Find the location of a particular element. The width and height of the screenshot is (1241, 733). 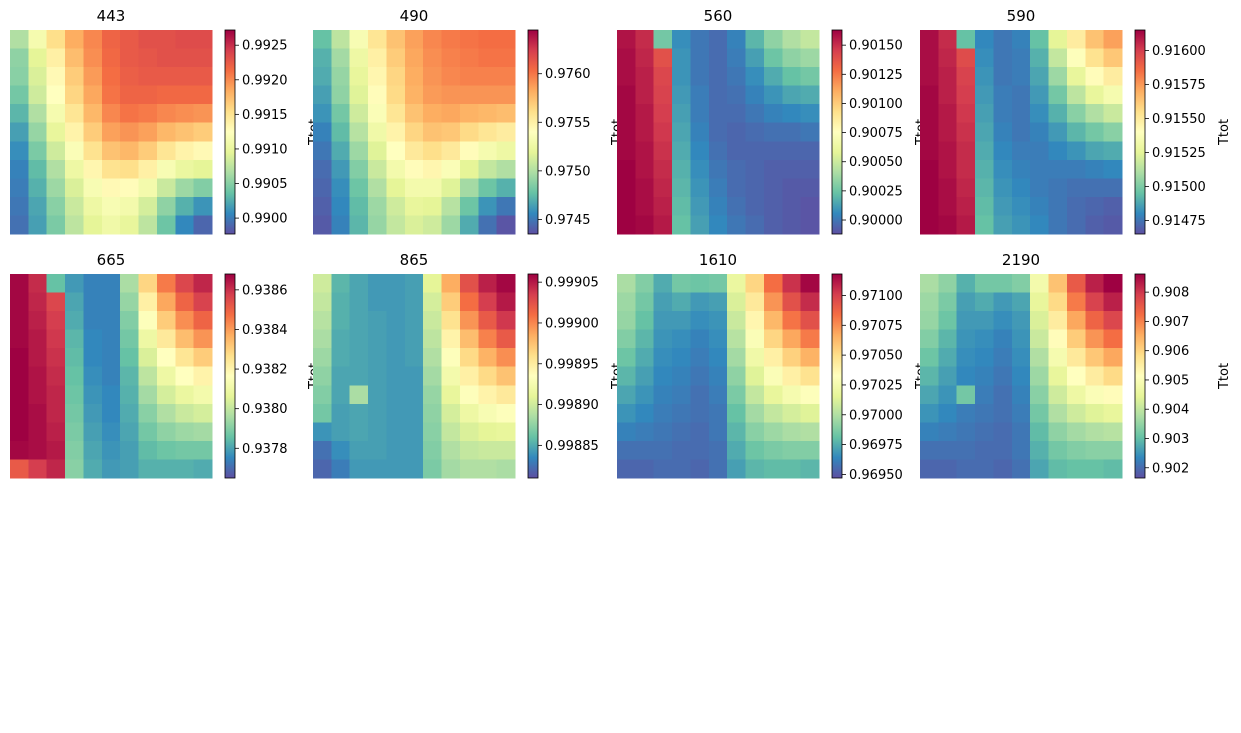

colorbar-tick-label: 0.99890 is located at coordinates (572, 405).